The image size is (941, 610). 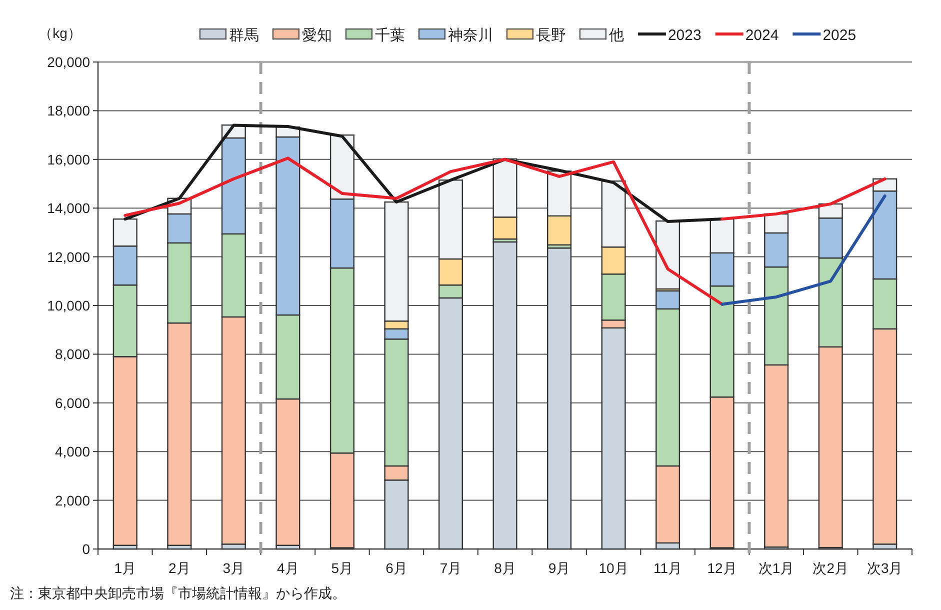 What do you see at coordinates (68, 110) in the screenshot?
I see `y-tick-label: 18,000` at bounding box center [68, 110].